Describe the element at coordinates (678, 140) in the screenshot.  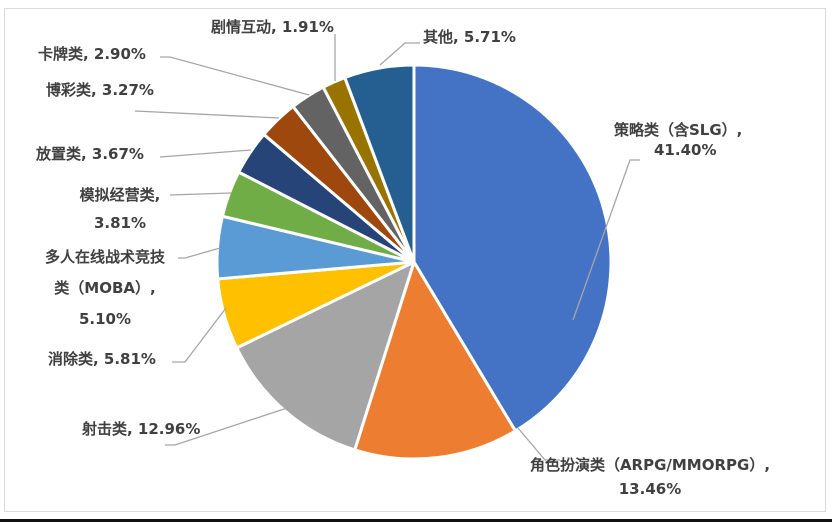
I see `label-strategy: 策略类（含SLG）, 41.40%` at that location.